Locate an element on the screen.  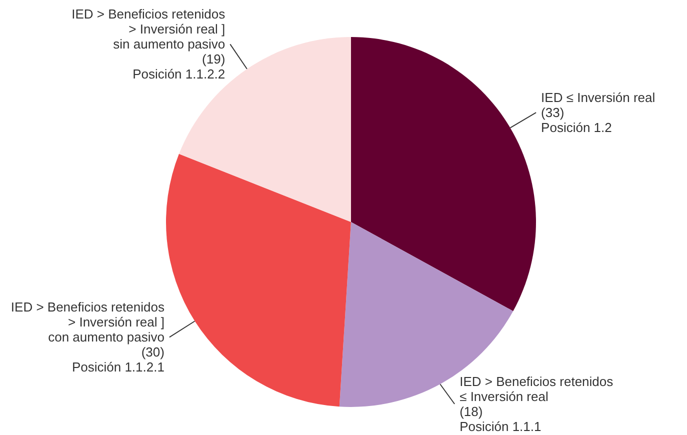
slice-label: IED > Beneficios retenidos > Inversión real ] con aumento pasivo (30) Posición 1.1.2.1 is located at coordinates (87, 337).